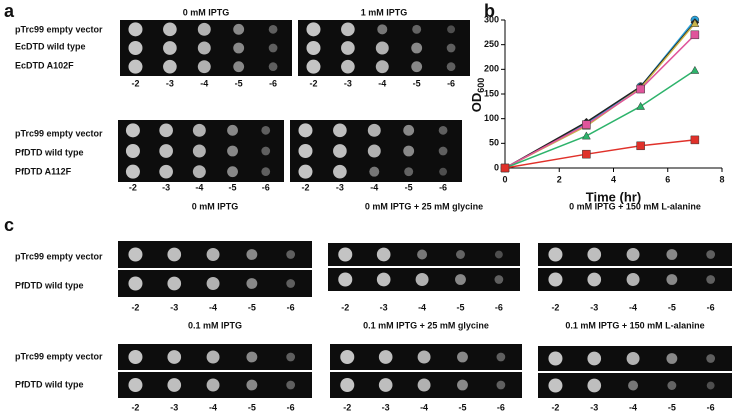 This screenshot has height=414, width=736. Describe the element at coordinates (613, 179) in the screenshot. I see `x-tick-label: 4` at that location.